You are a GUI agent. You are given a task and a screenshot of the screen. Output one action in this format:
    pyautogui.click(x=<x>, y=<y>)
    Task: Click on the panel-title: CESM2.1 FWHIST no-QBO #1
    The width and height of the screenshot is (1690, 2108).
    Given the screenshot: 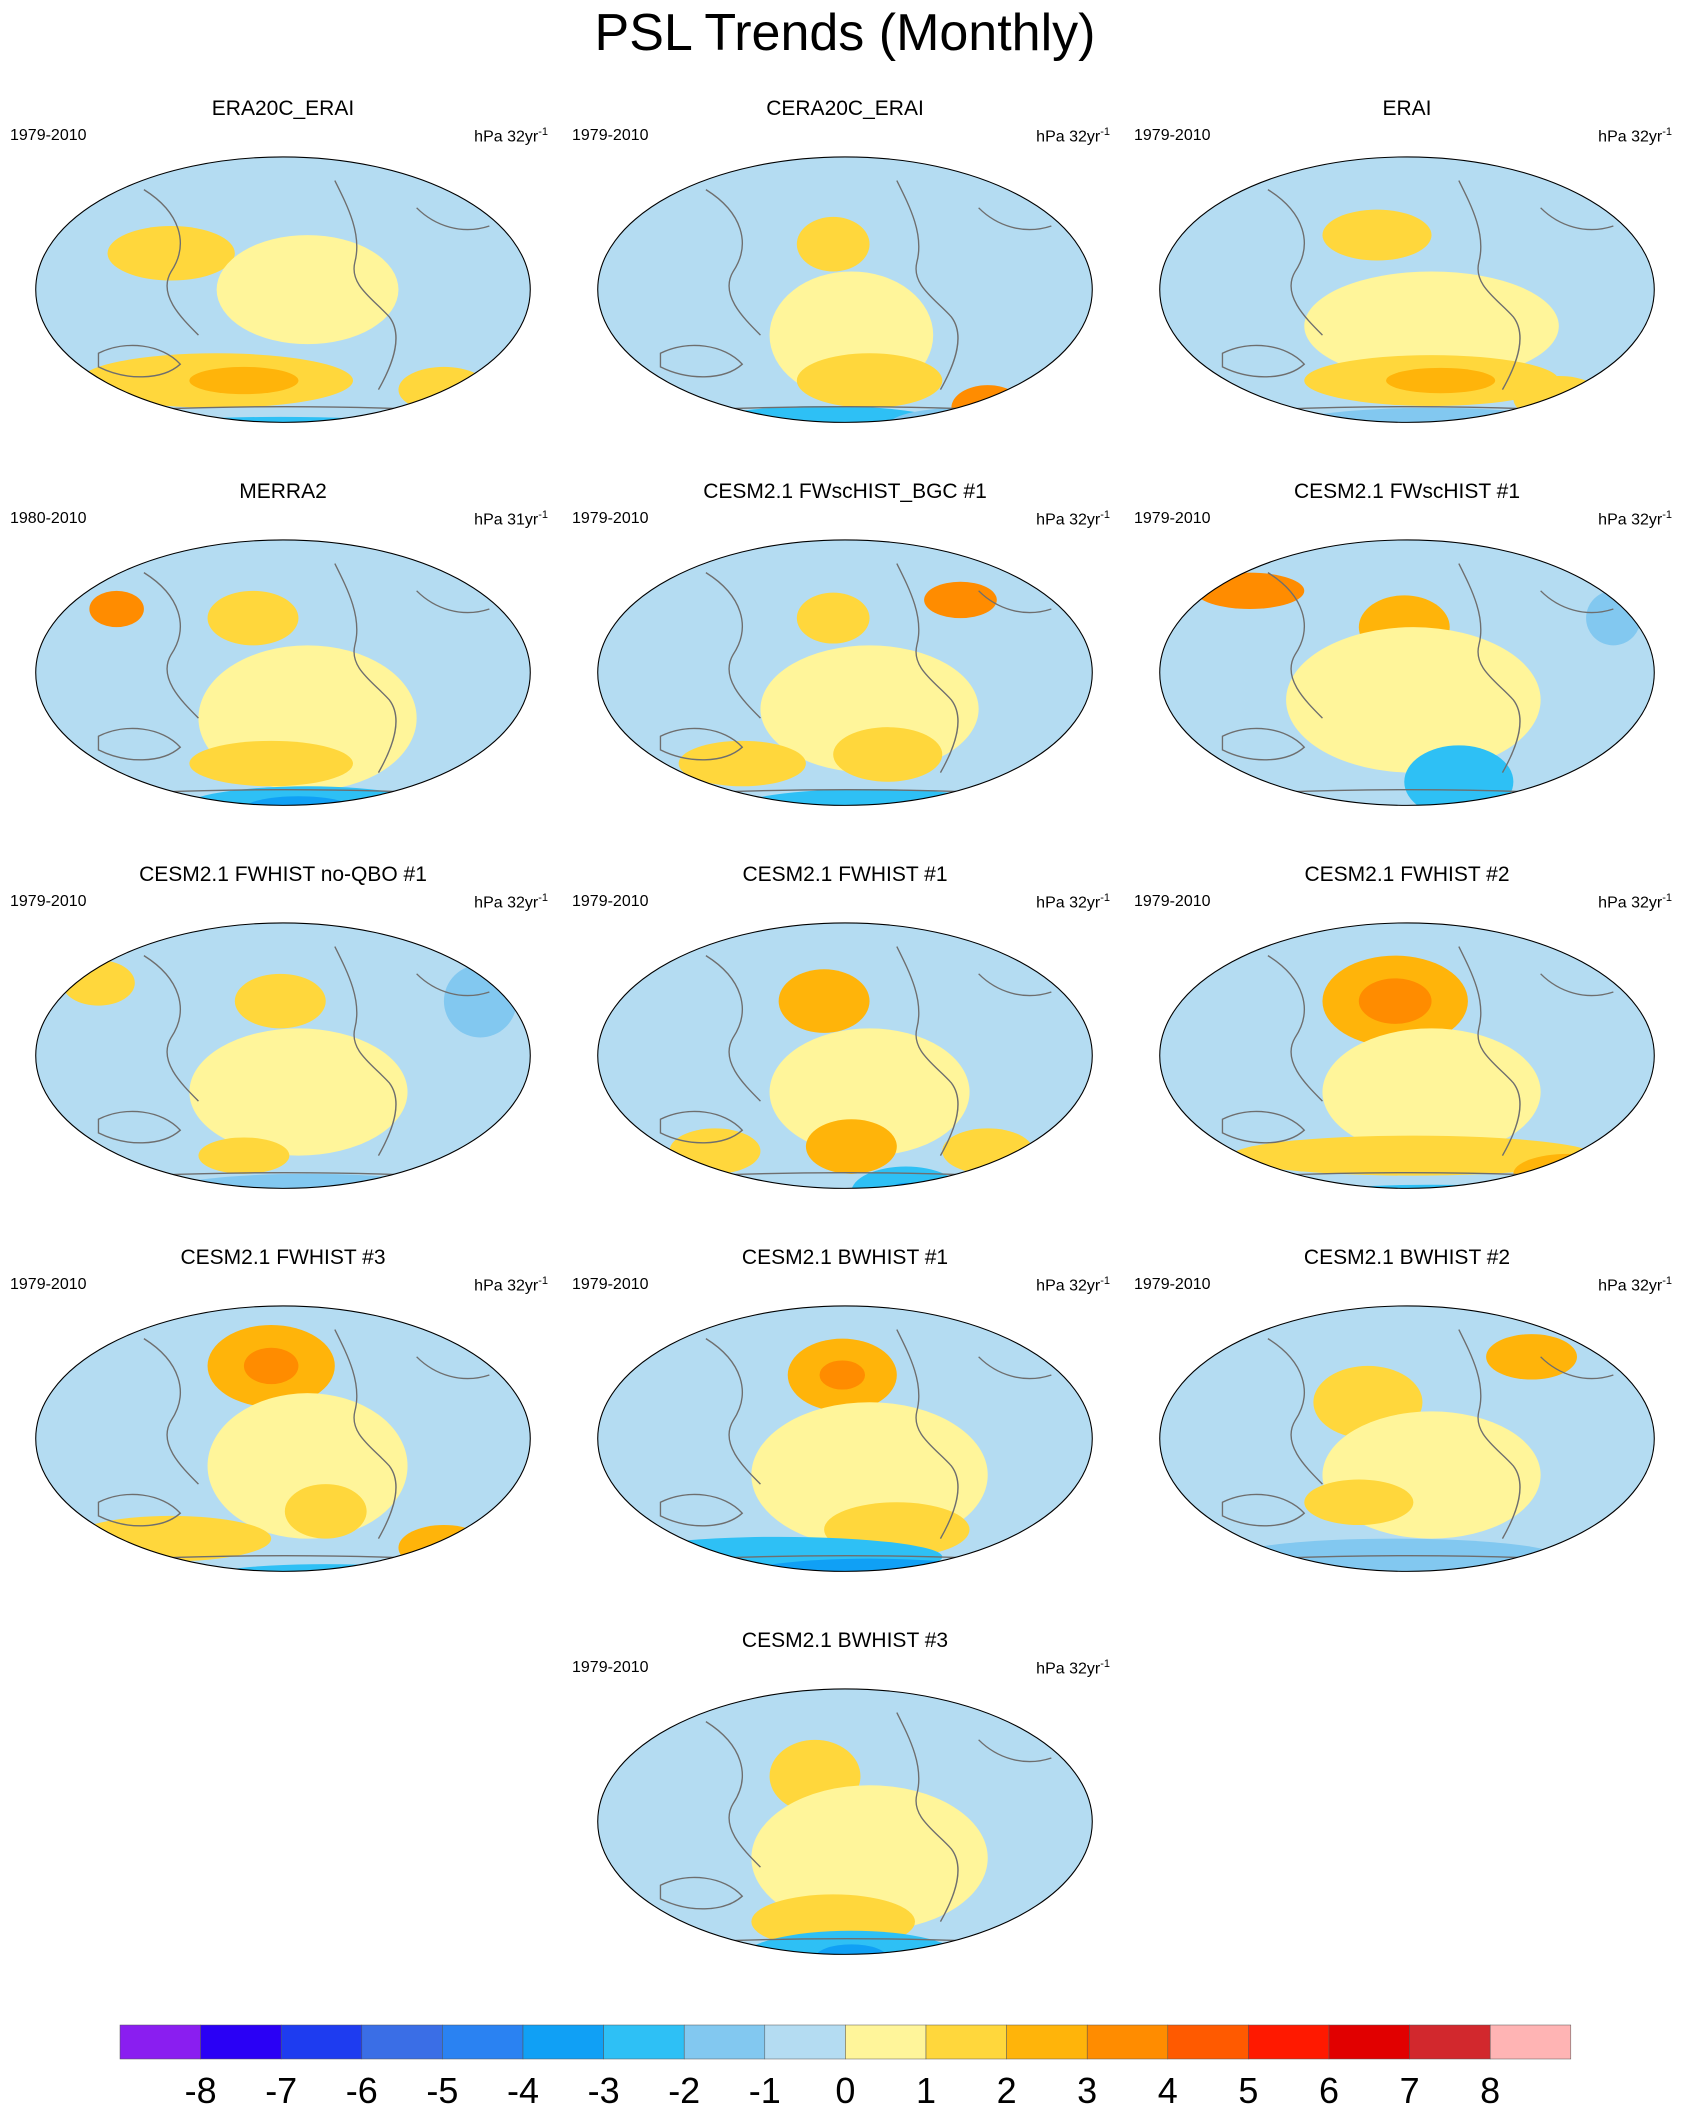 What is the action you would take?
    pyautogui.click(x=283, y=874)
    